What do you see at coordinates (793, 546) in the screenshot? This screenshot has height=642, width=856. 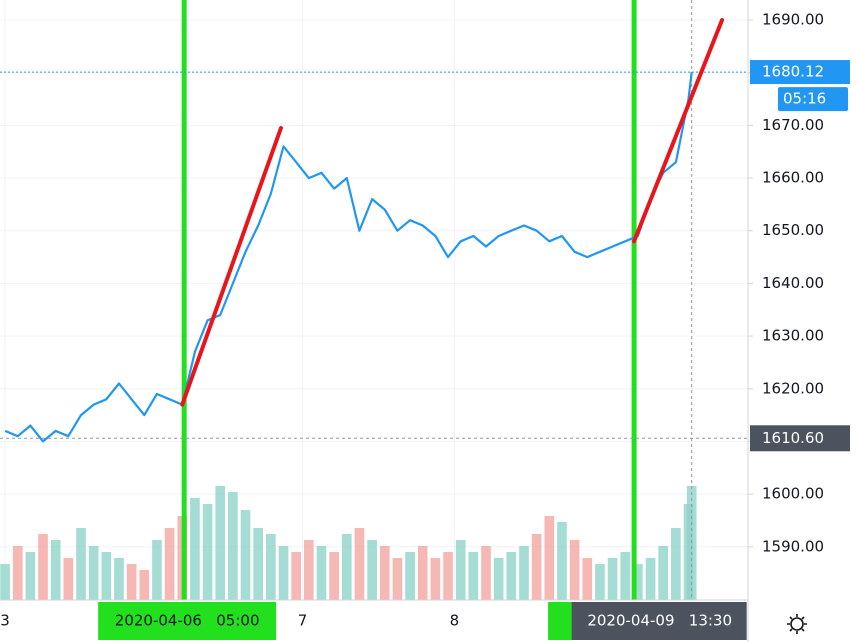 I see `y-tick-label: 1590.00` at bounding box center [793, 546].